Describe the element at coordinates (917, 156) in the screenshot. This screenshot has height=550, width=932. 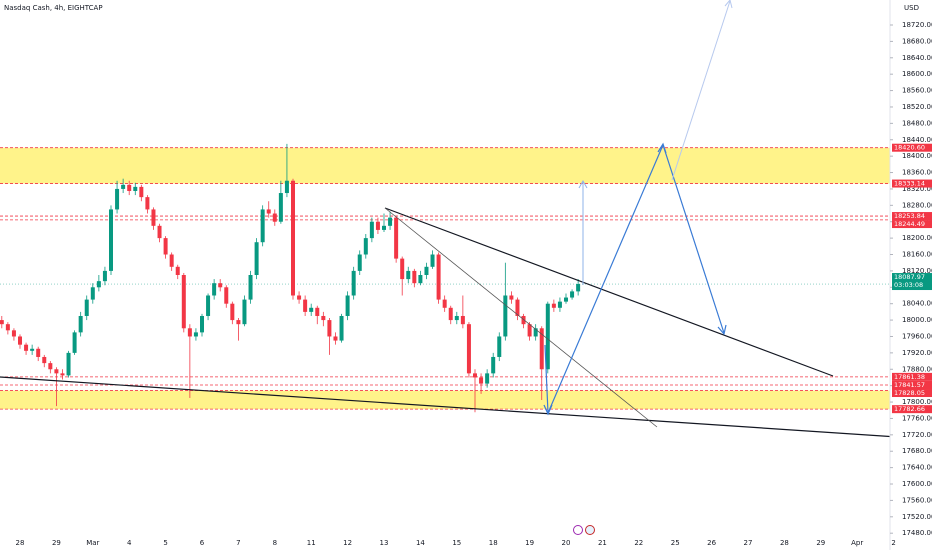
I see `y-tick-label: 18400.00` at that location.